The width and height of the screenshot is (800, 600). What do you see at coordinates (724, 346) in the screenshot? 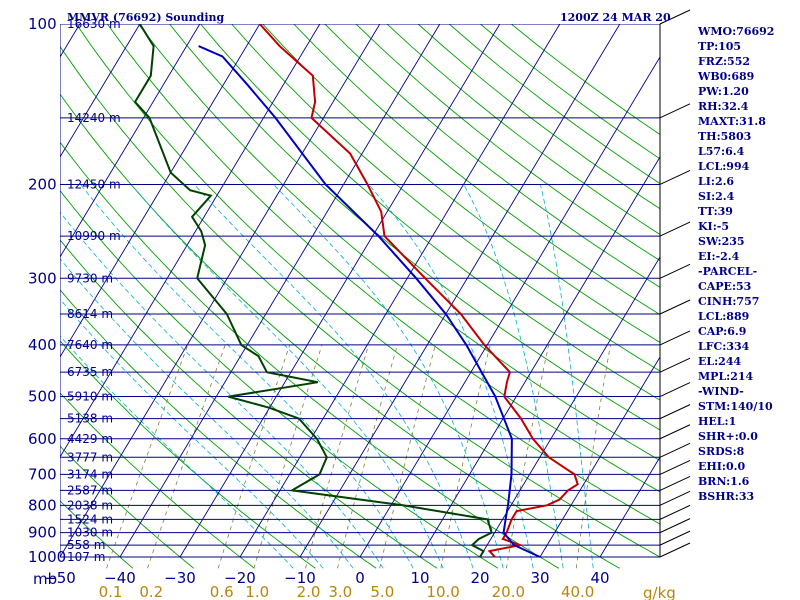
I see `index-entry: LFC:334` at bounding box center [724, 346].